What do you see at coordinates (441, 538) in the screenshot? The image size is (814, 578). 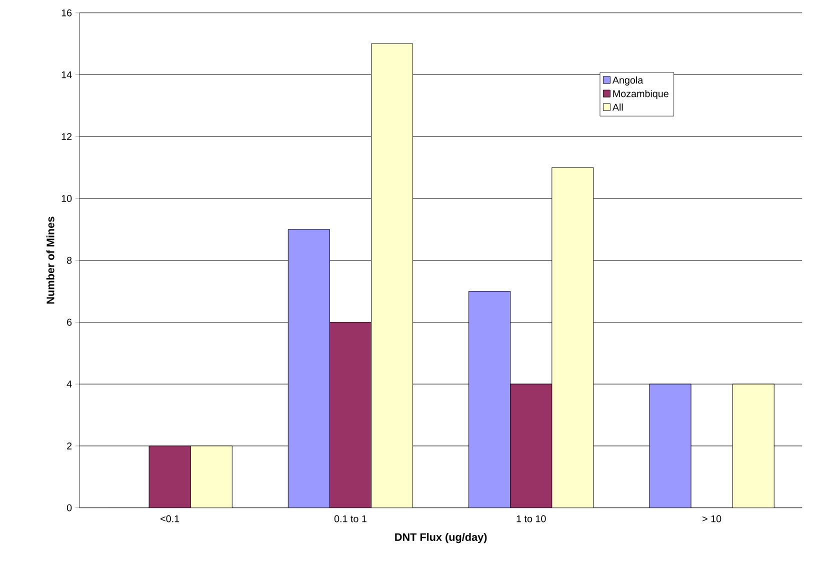 I see `x-axis-title: DNT Flux (ug/day)` at bounding box center [441, 538].